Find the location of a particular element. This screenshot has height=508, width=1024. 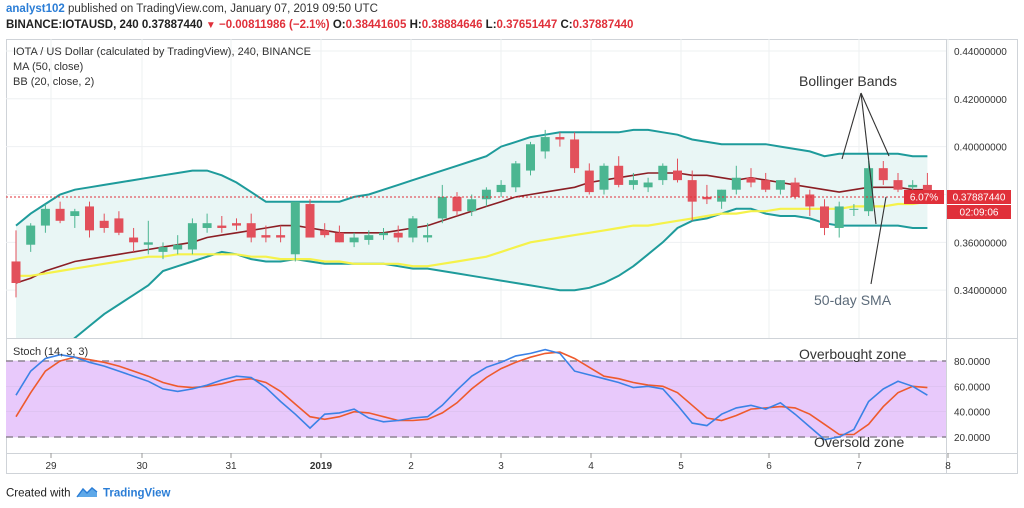

bollinger-pointers is located at coordinates (865, 158).